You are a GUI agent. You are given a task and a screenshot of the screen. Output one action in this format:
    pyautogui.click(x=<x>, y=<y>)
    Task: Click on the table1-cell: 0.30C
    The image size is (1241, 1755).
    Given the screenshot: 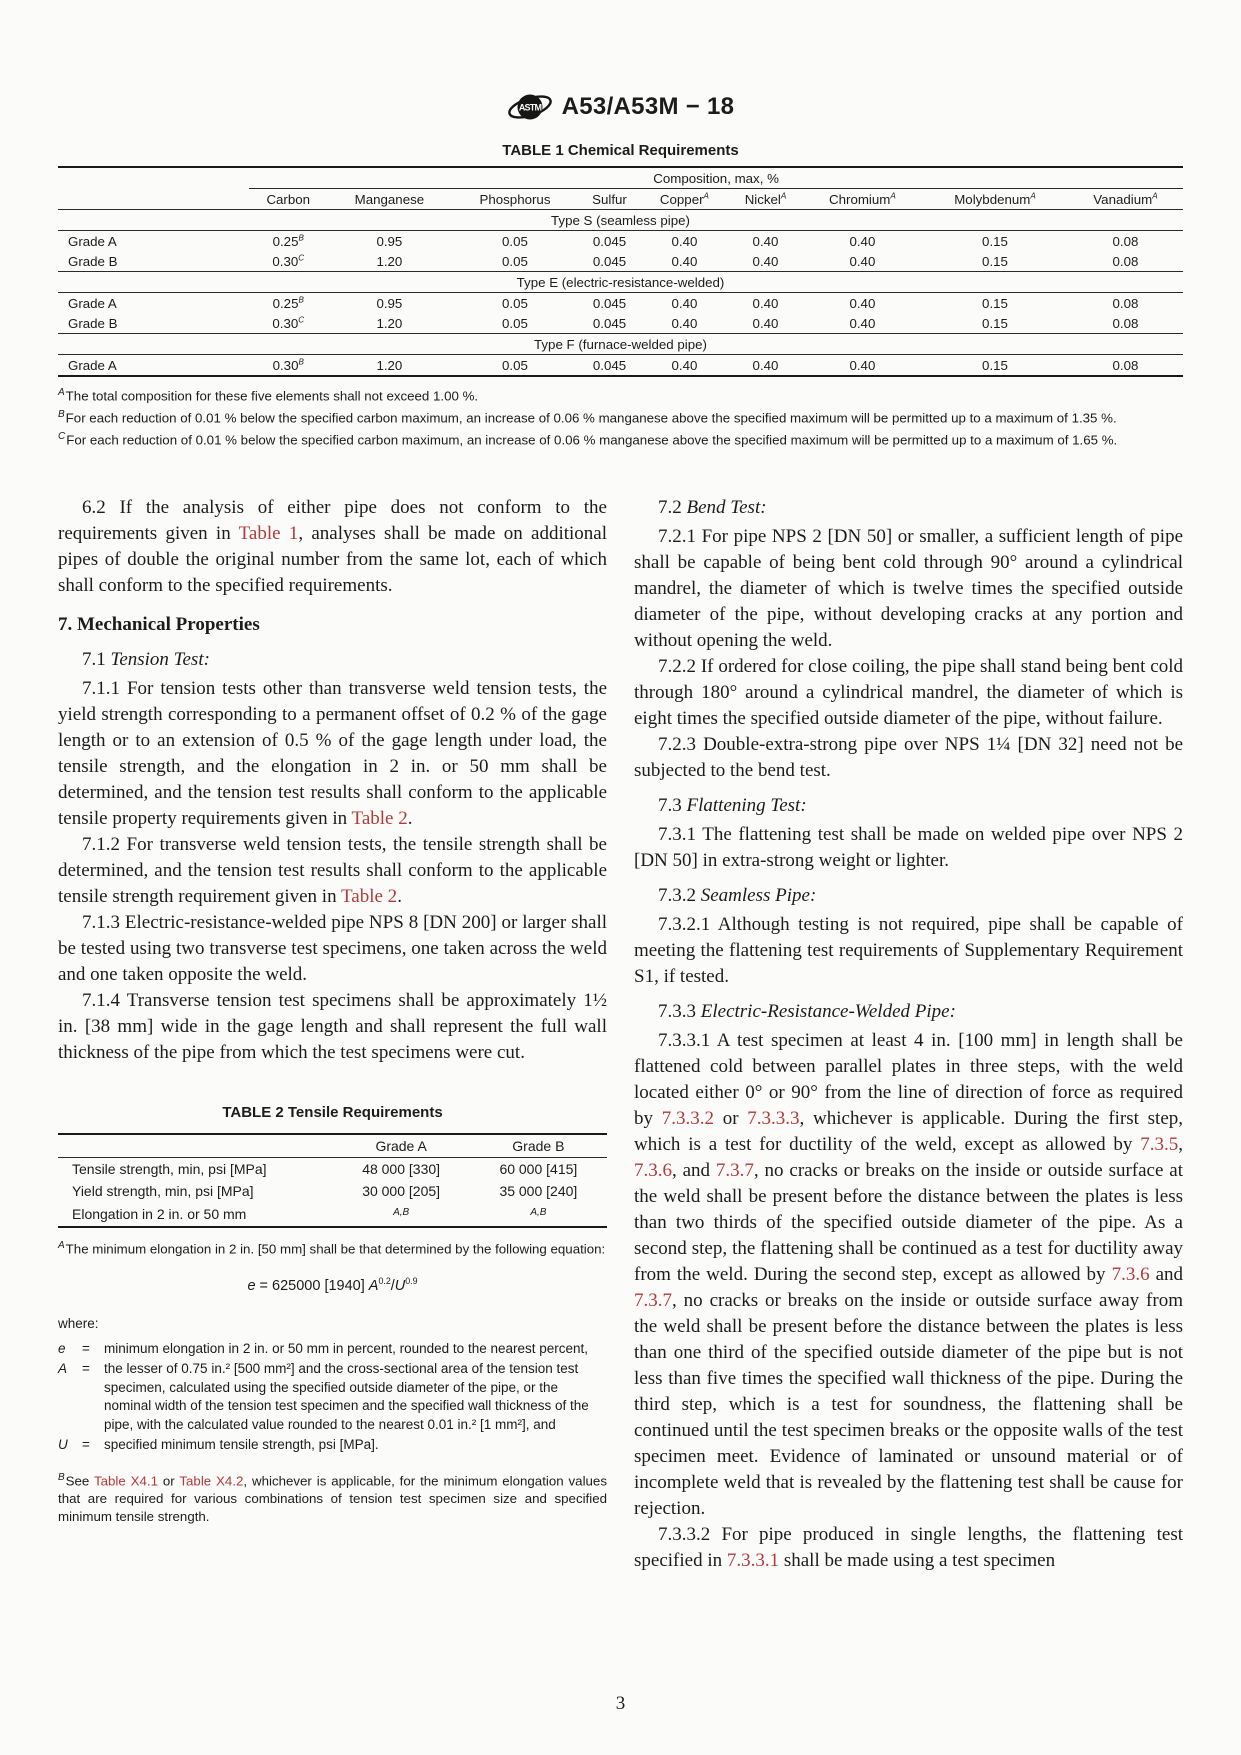 What is the action you would take?
    pyautogui.click(x=288, y=261)
    